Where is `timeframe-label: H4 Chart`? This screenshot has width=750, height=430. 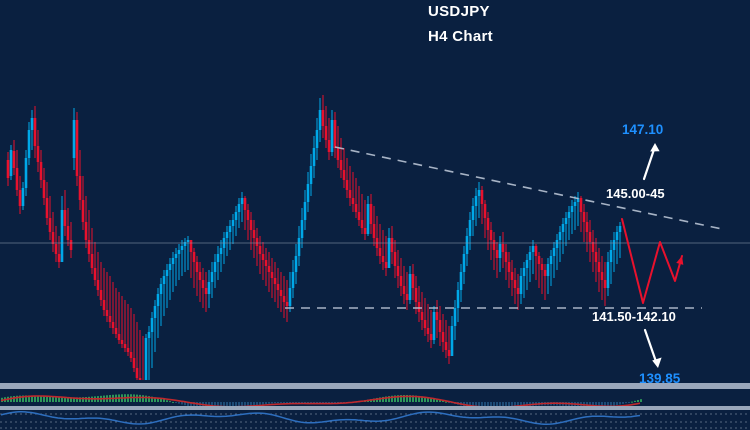 timeframe-label: H4 Chart is located at coordinates (460, 36).